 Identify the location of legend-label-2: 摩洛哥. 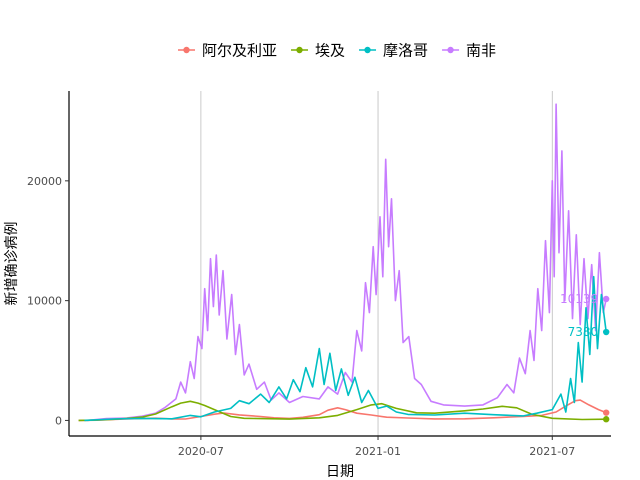
(405, 51).